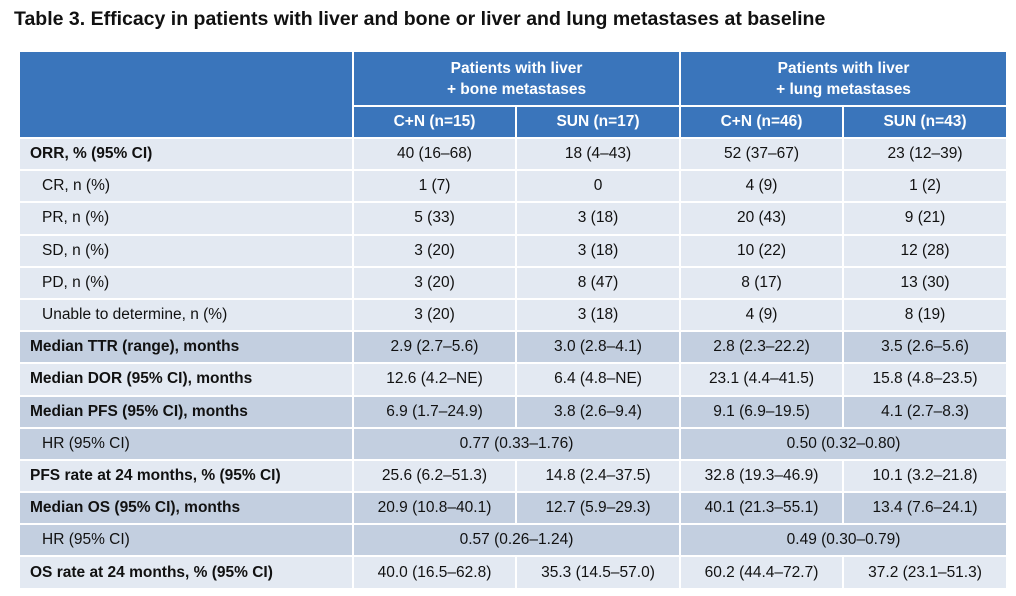  I want to click on table-cell: 8 (17), so click(762, 282).